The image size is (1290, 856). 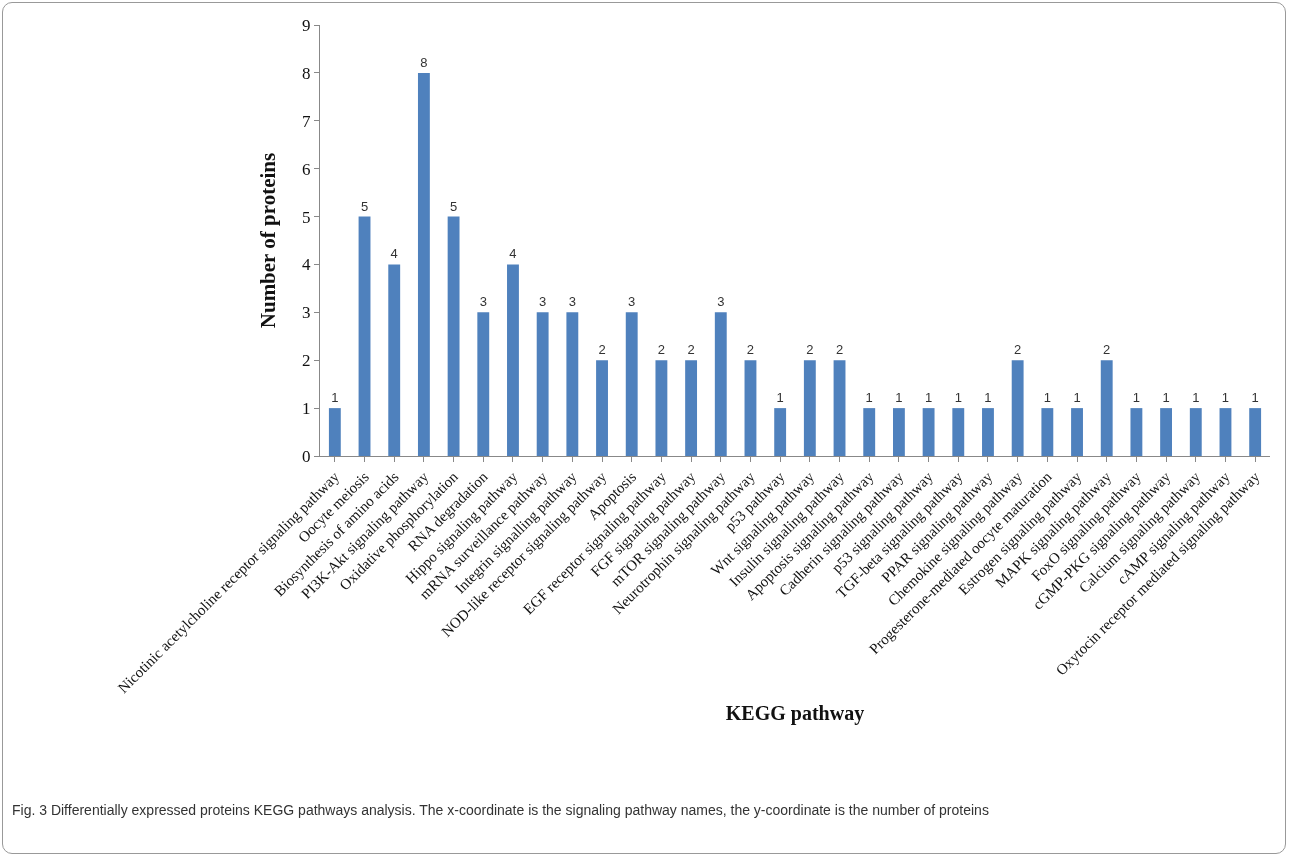 I want to click on y-tick-label: 5, so click(x=306, y=217).